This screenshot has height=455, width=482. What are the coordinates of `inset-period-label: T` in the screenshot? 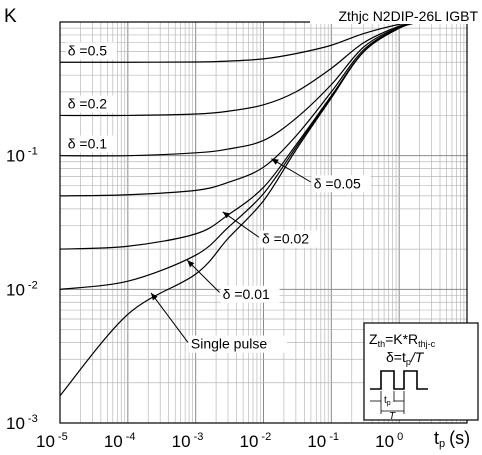 It's located at (392, 416).